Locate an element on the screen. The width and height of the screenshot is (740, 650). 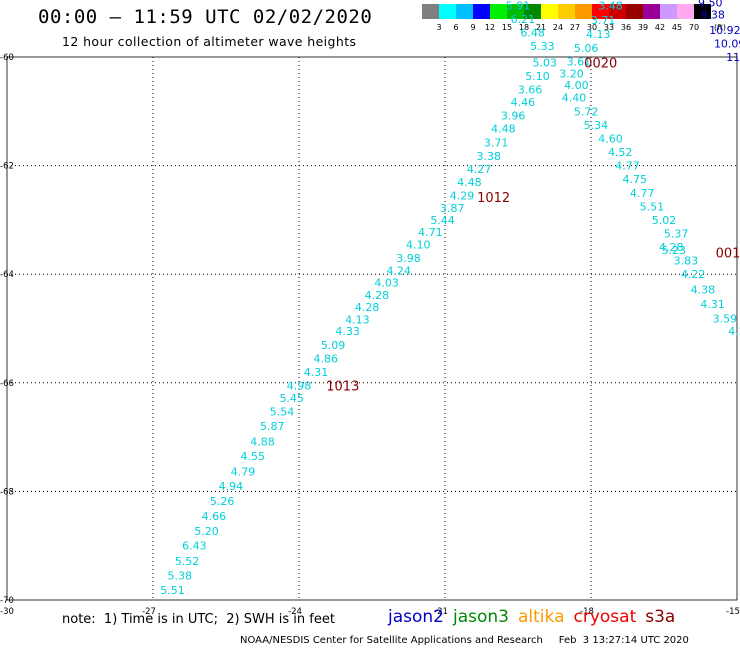
data-point-label: 4.03 is located at coordinates (386, 282).